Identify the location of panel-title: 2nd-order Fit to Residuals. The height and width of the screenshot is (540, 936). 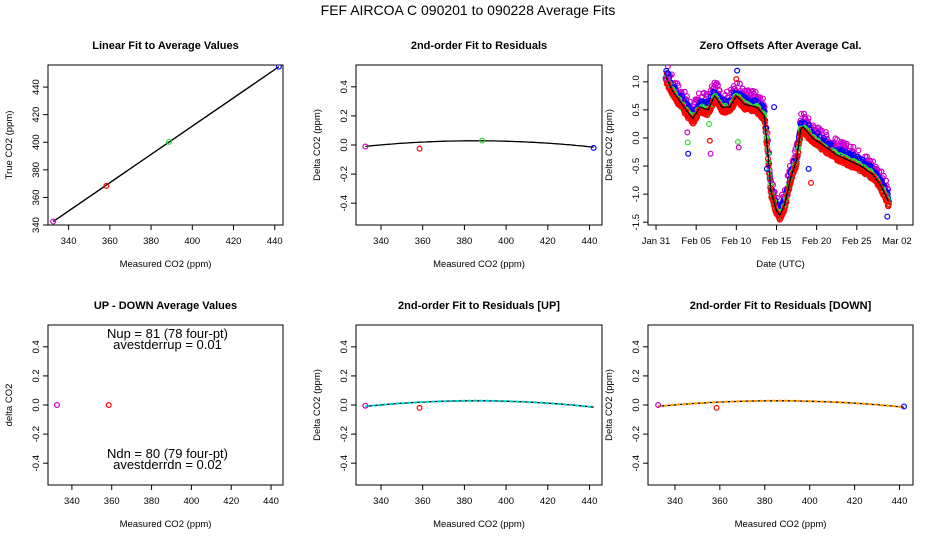
(479, 46).